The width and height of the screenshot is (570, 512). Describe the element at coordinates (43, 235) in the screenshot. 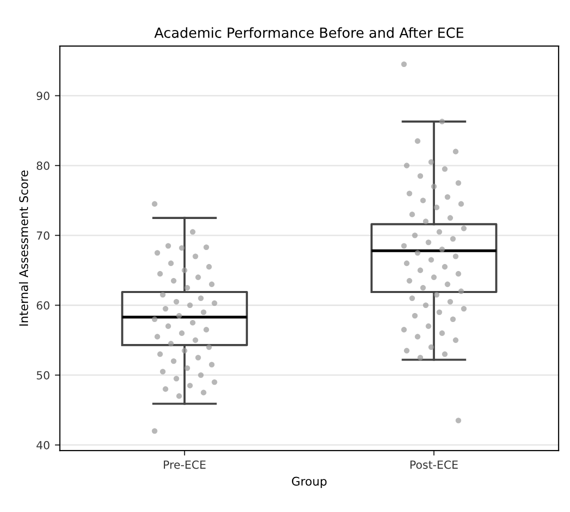

I see `y-tick-label: 70` at that location.